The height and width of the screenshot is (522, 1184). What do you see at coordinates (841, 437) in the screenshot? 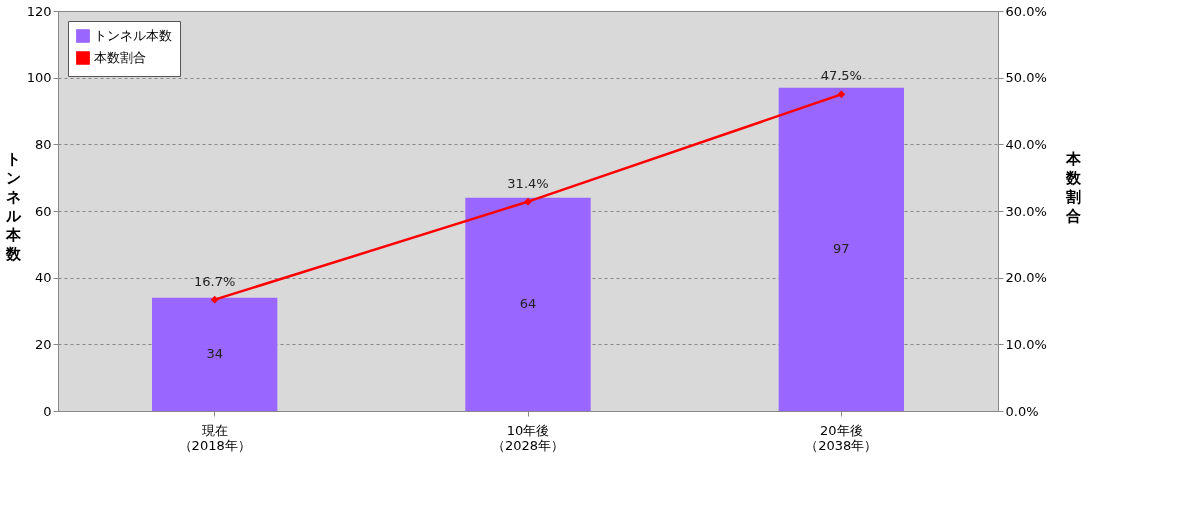
I see `x-tick-label: 20年後（2038年）` at bounding box center [841, 437].